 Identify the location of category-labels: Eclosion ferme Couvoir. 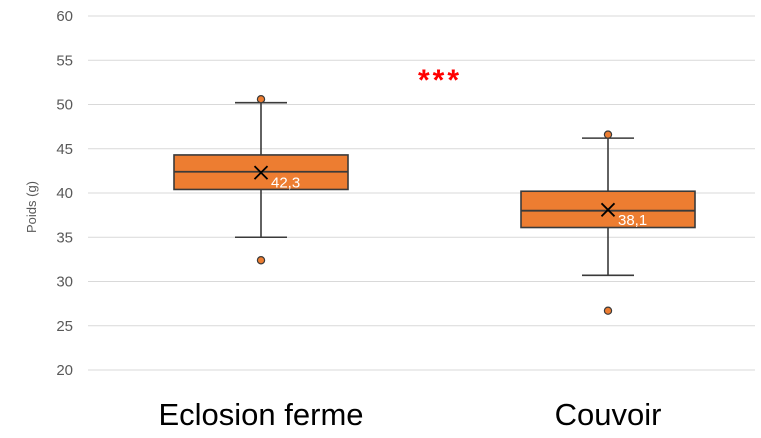
(409, 414).